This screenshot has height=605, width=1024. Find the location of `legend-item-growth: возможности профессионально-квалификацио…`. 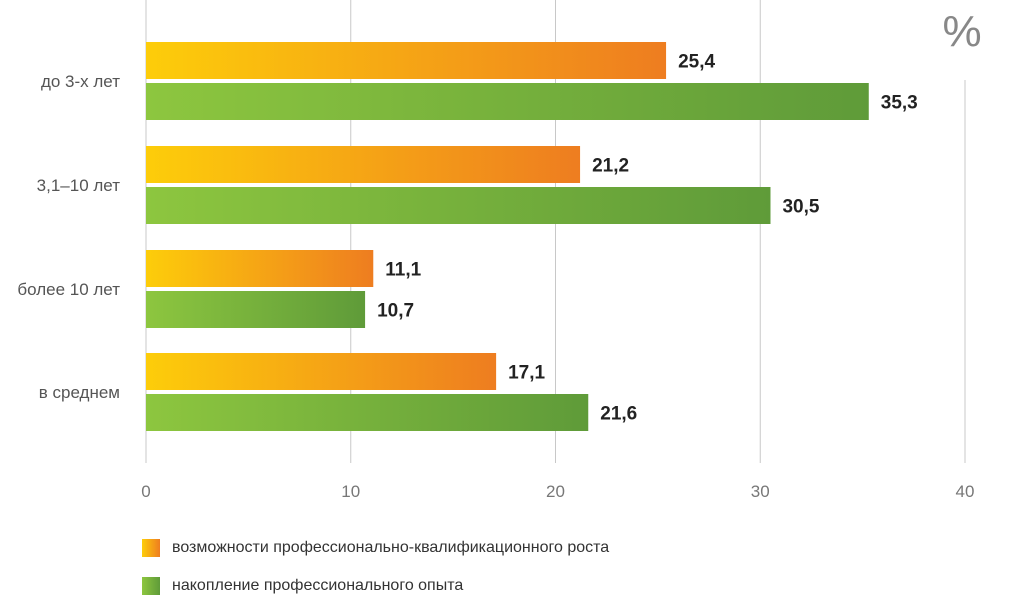

legend-item-growth: возможности профессионально-квалификацио… is located at coordinates (375, 548).